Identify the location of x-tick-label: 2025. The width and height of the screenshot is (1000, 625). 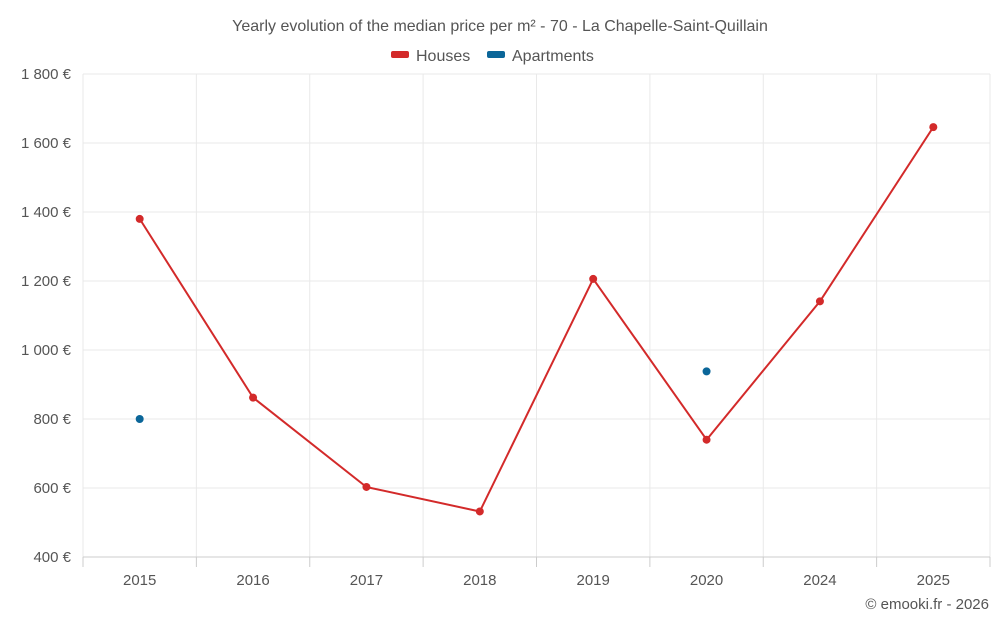
(933, 580).